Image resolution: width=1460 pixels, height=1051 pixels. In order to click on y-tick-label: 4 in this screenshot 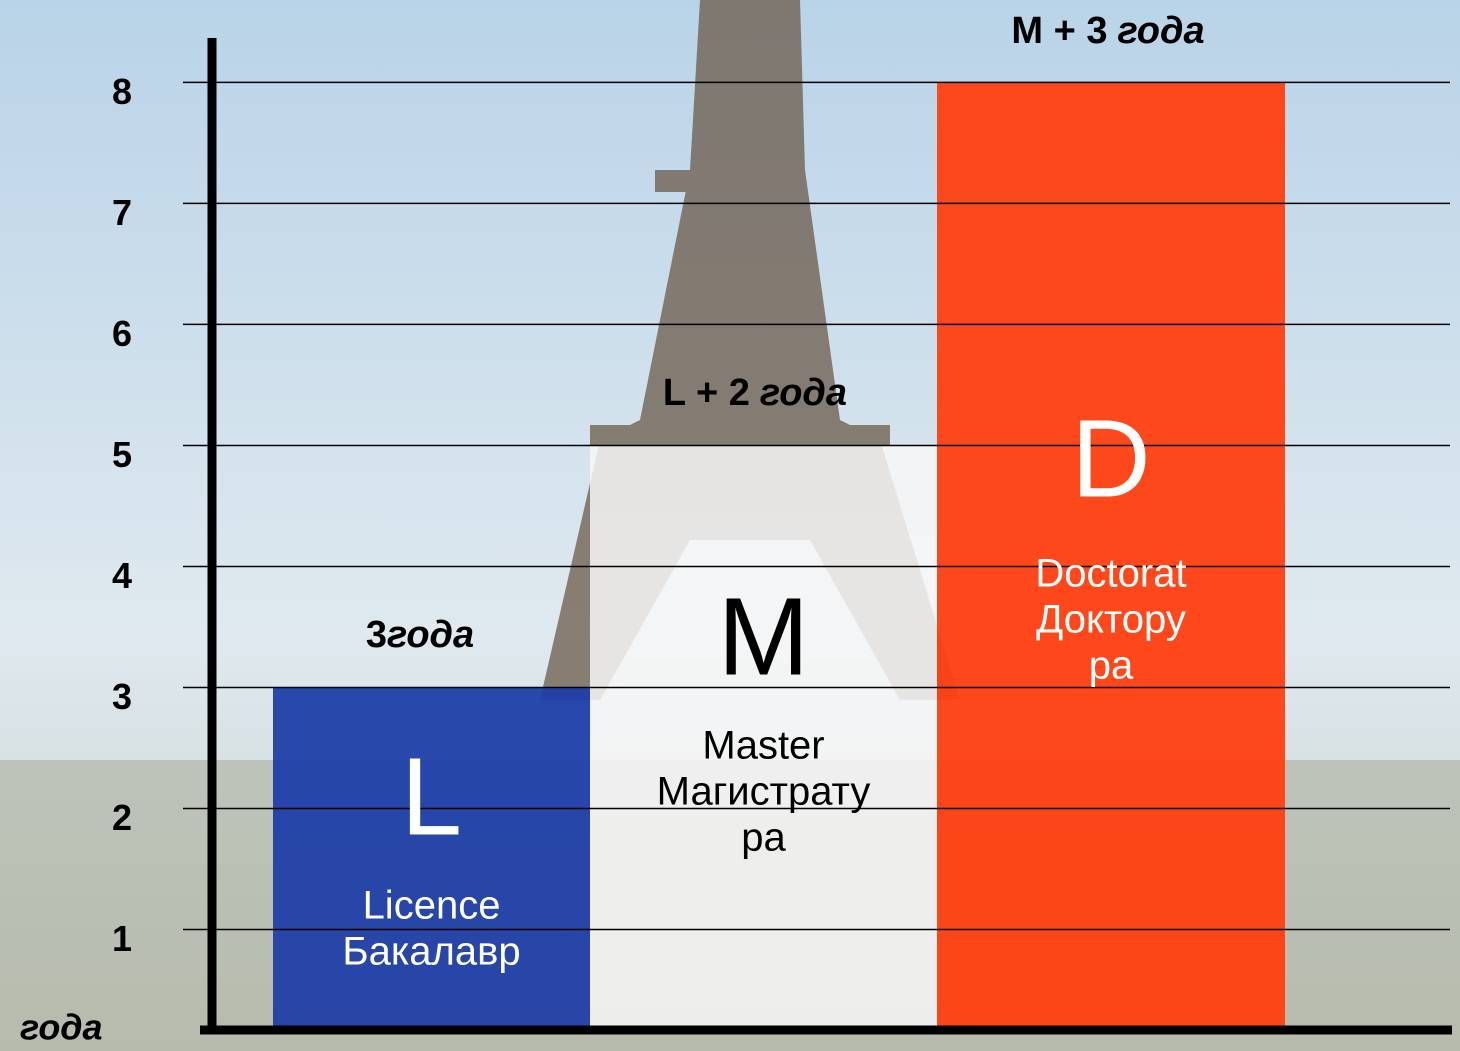, I will do `click(122, 575)`.